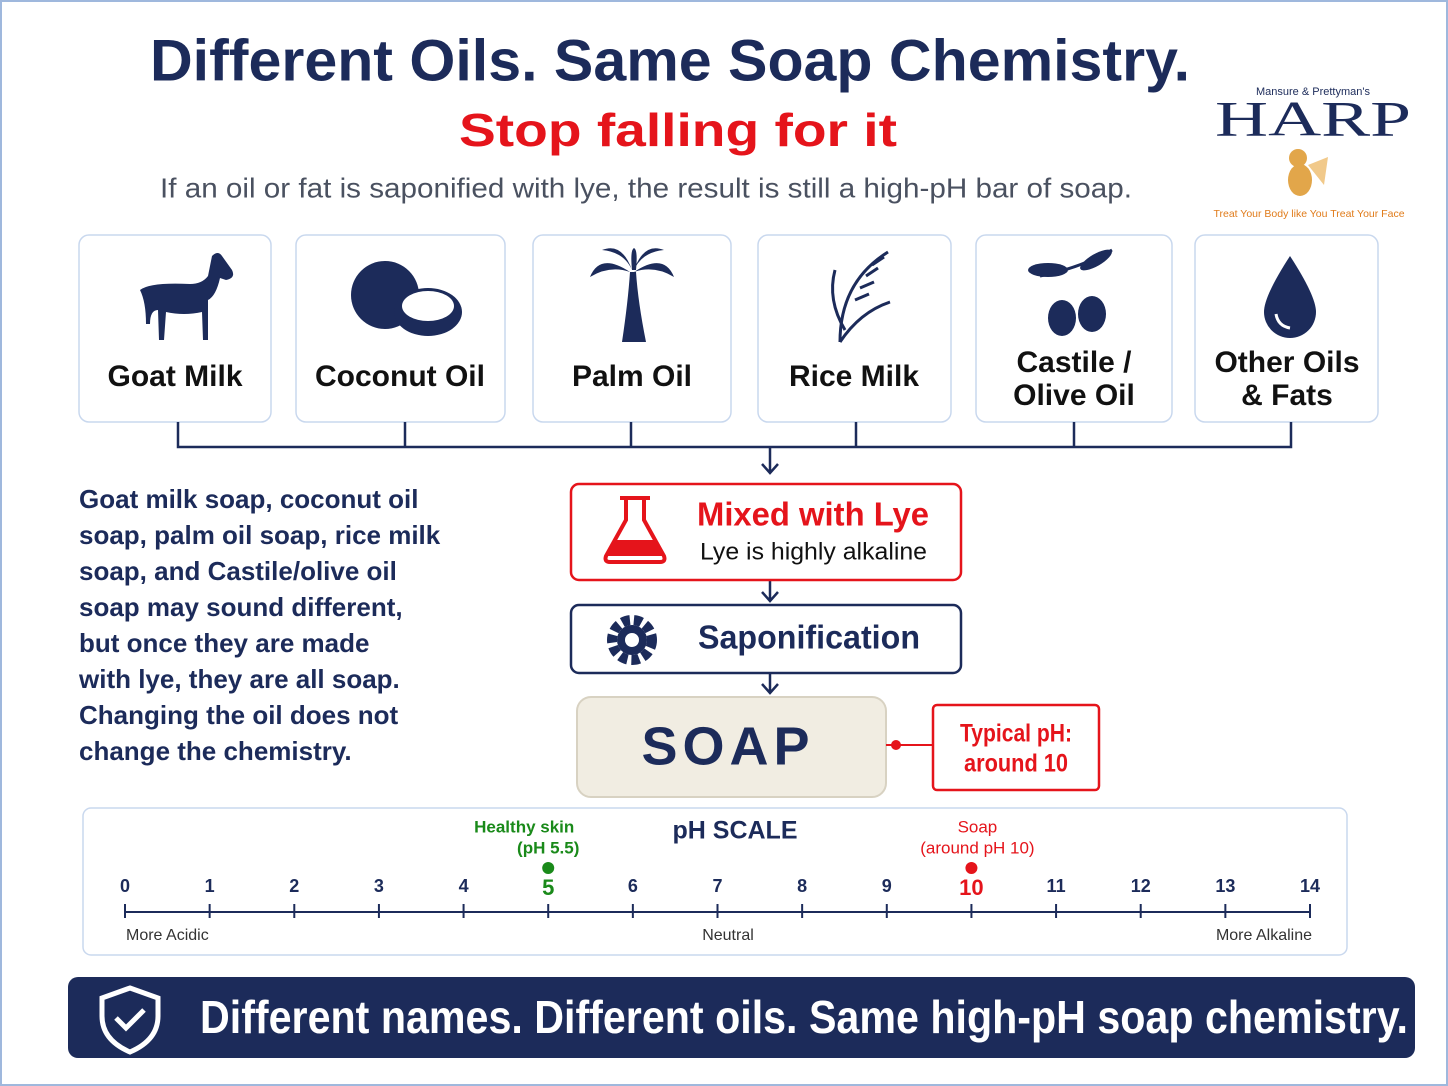 The image size is (1448, 1086). I want to click on oil-label: Other Oils, so click(1286, 362).